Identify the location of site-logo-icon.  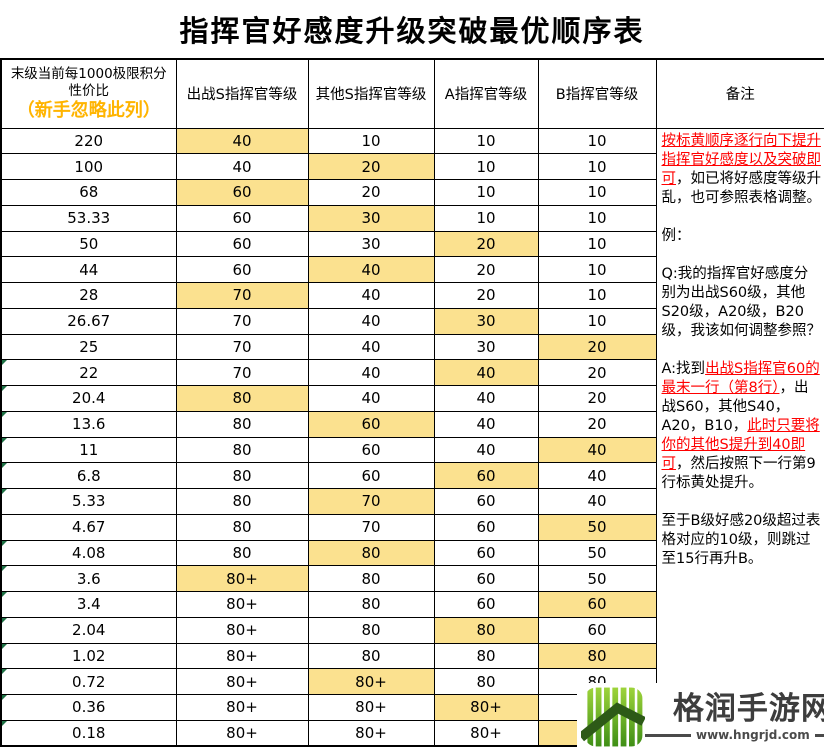
(613, 716).